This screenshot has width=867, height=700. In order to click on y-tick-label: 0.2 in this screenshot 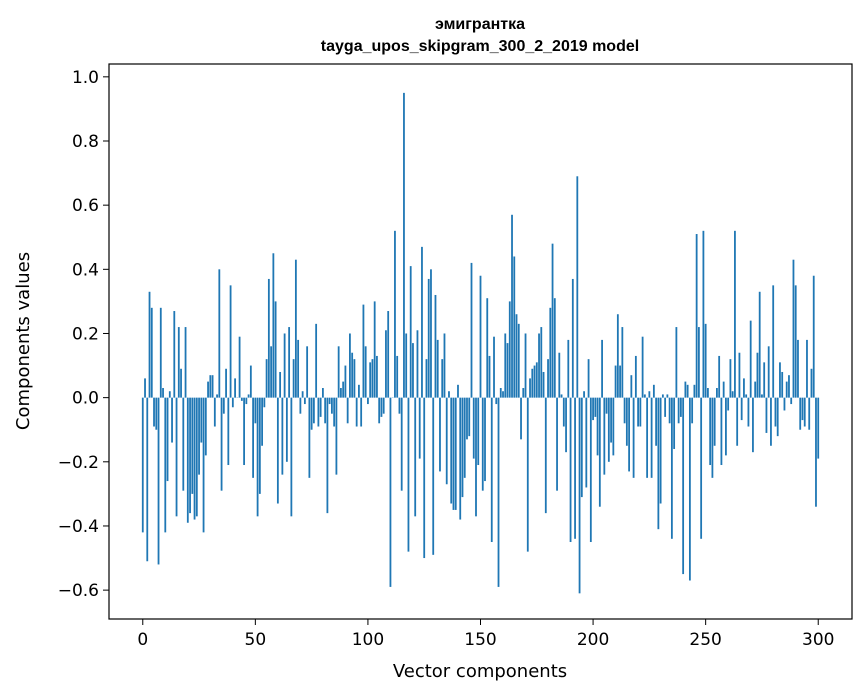, I will do `click(85, 334)`.